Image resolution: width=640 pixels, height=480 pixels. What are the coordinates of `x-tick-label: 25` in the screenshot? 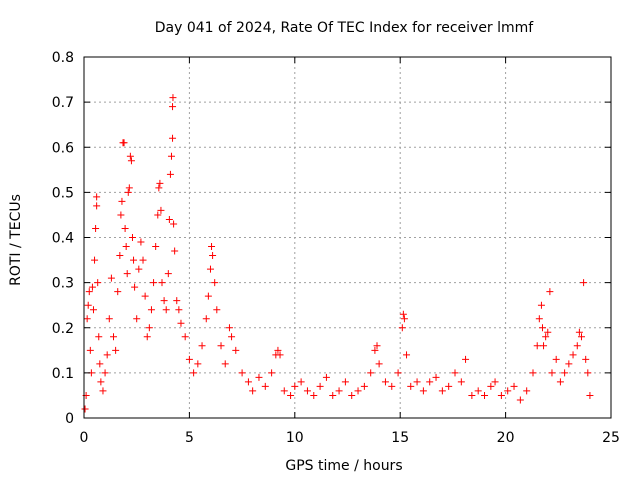 It's located at (611, 438).